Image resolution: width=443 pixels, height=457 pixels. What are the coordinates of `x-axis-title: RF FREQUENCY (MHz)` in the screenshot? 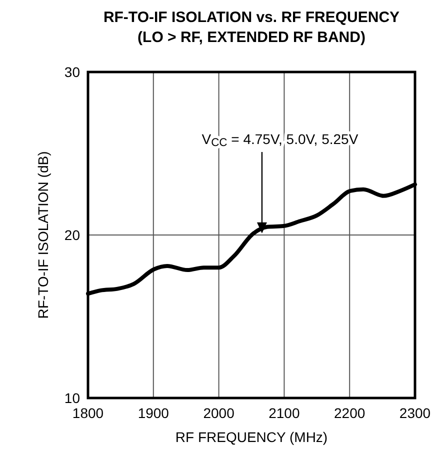 It's located at (251, 437).